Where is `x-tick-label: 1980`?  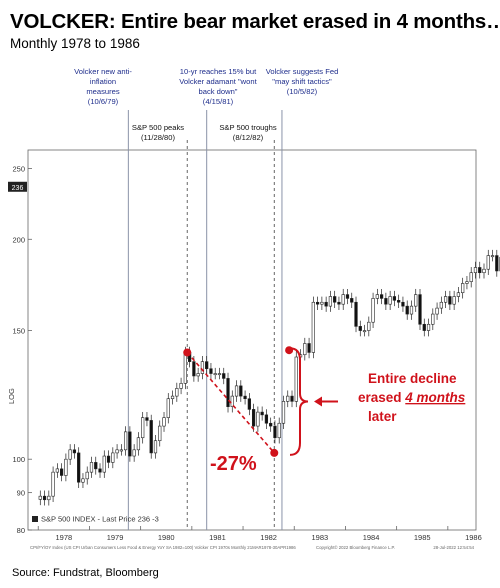 x-tick-label: 1980 is located at coordinates (166, 537).